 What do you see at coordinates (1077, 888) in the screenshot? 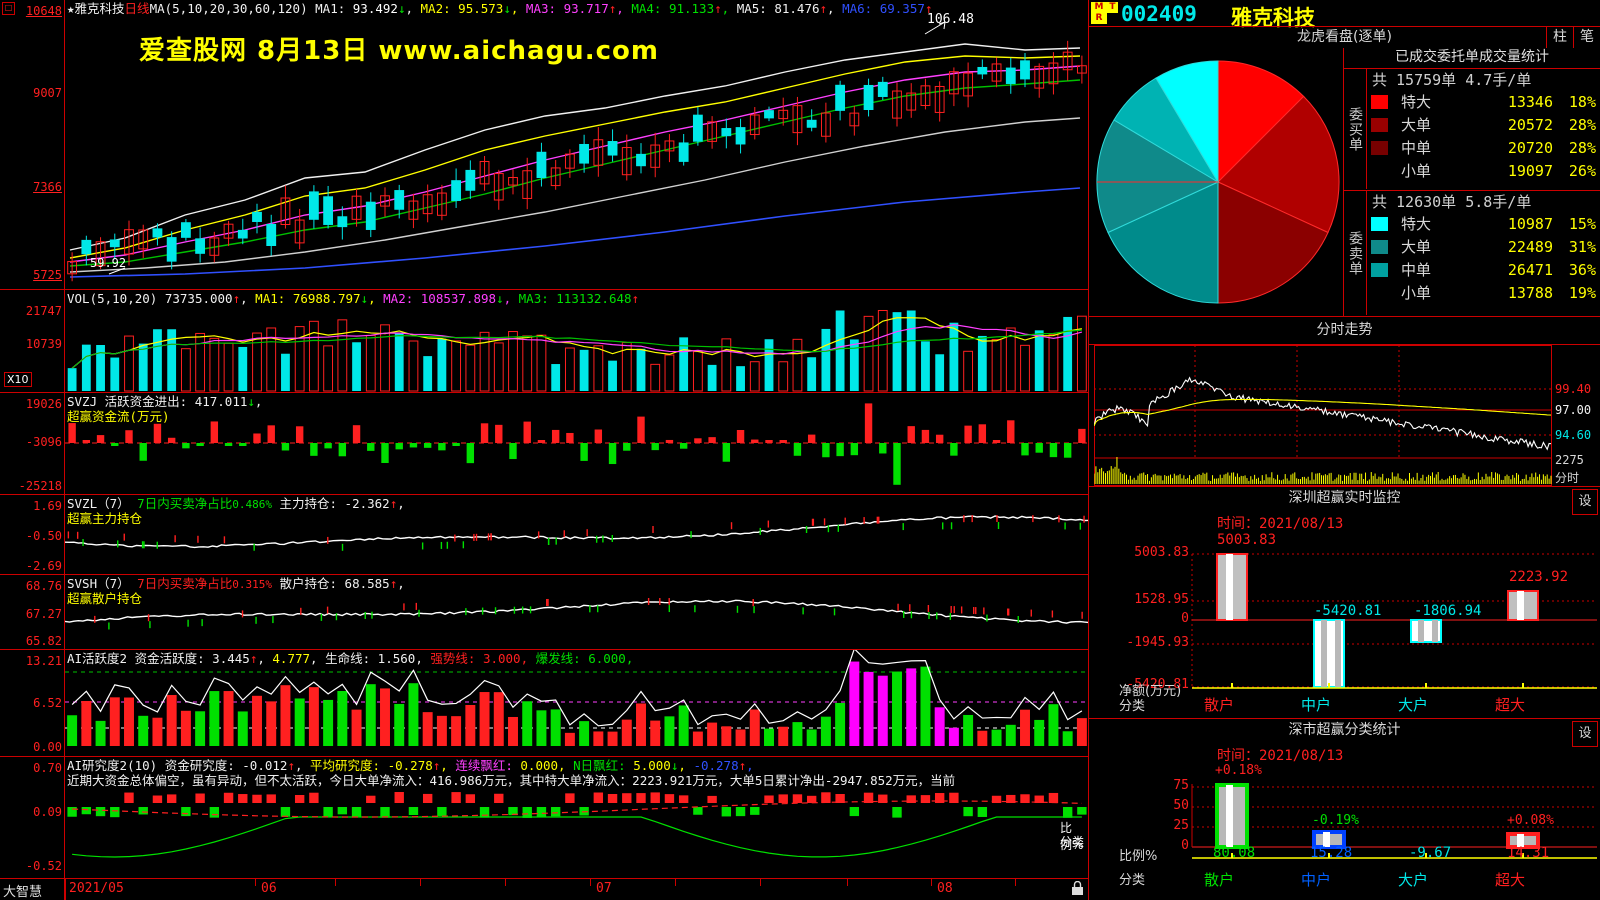
I see `lock-icon` at bounding box center [1077, 888].